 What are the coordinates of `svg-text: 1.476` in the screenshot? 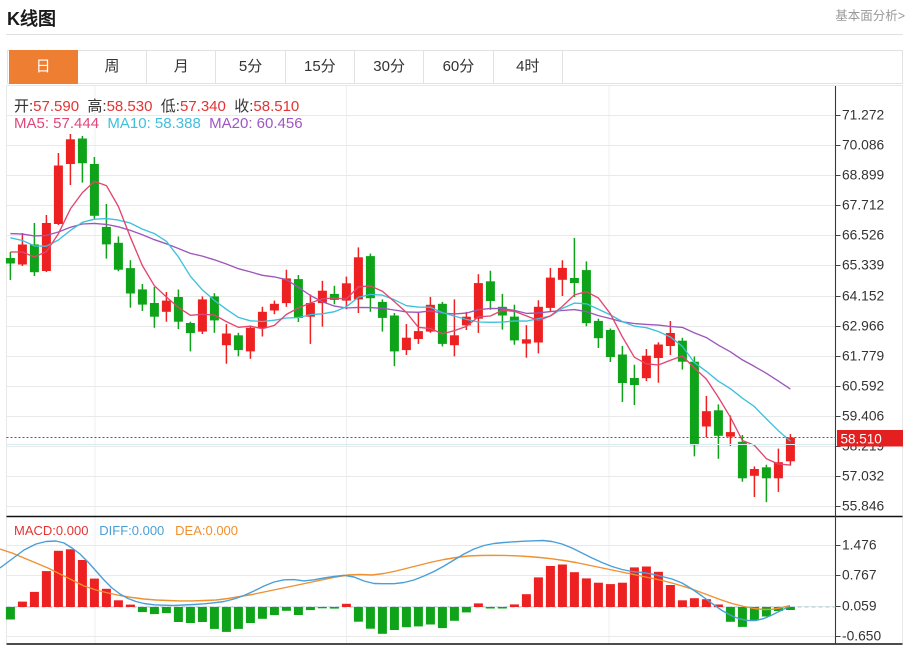 It's located at (859, 545).